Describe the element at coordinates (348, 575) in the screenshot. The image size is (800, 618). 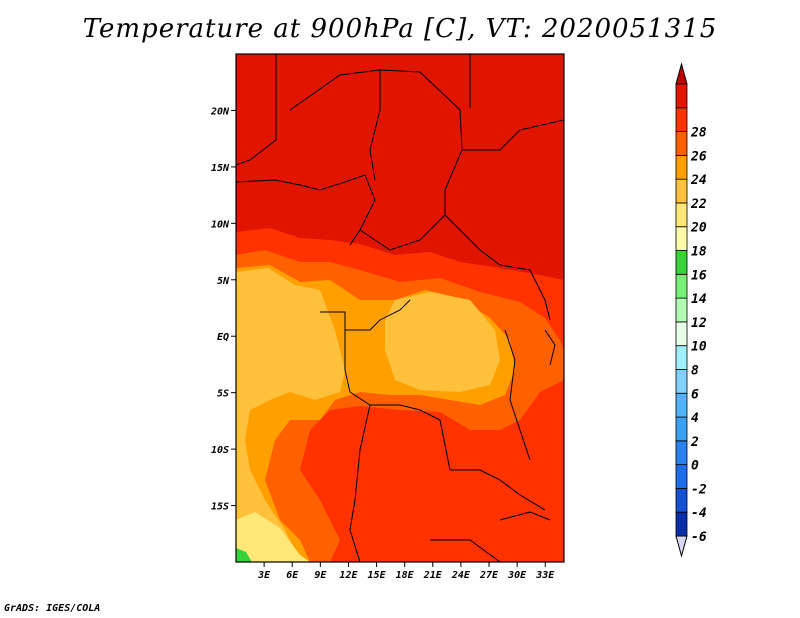
I see `lon-tick-label: 12E` at that location.